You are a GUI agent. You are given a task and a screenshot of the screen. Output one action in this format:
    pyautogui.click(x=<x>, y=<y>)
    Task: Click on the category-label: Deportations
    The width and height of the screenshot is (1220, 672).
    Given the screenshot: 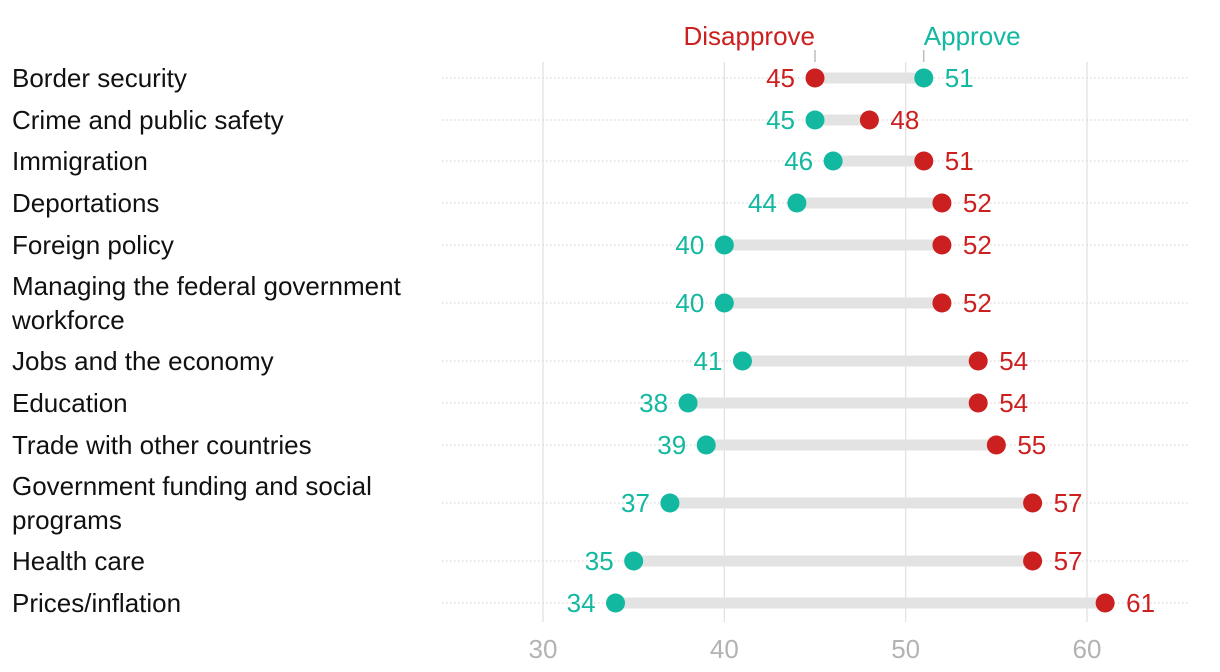 What is the action you would take?
    pyautogui.click(x=85, y=203)
    